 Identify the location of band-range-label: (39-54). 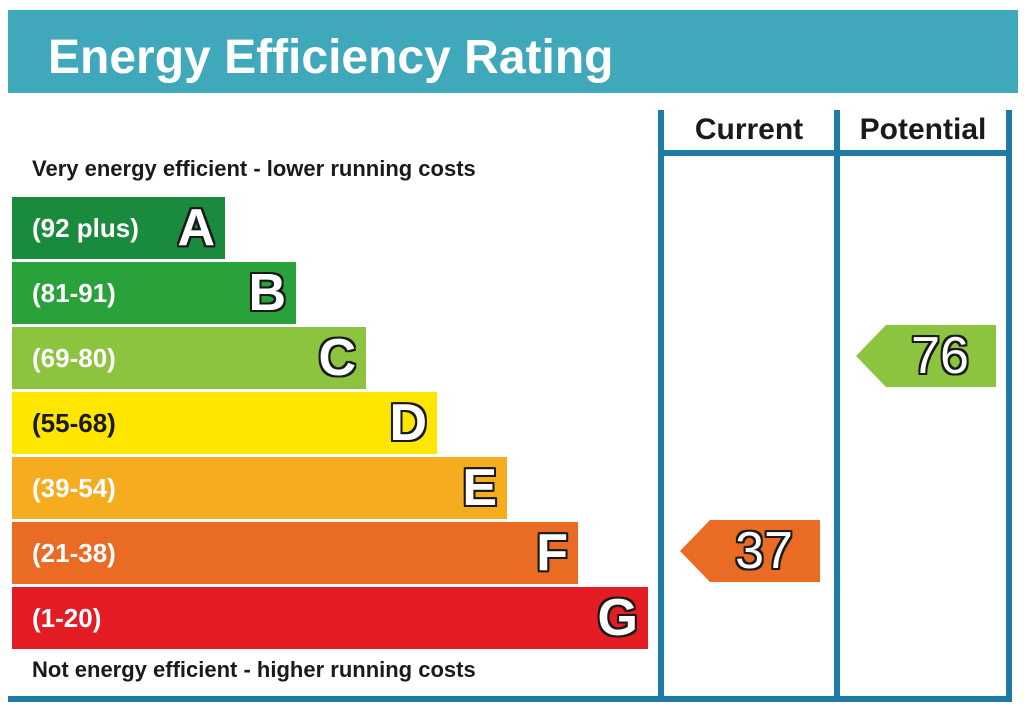
(74, 488).